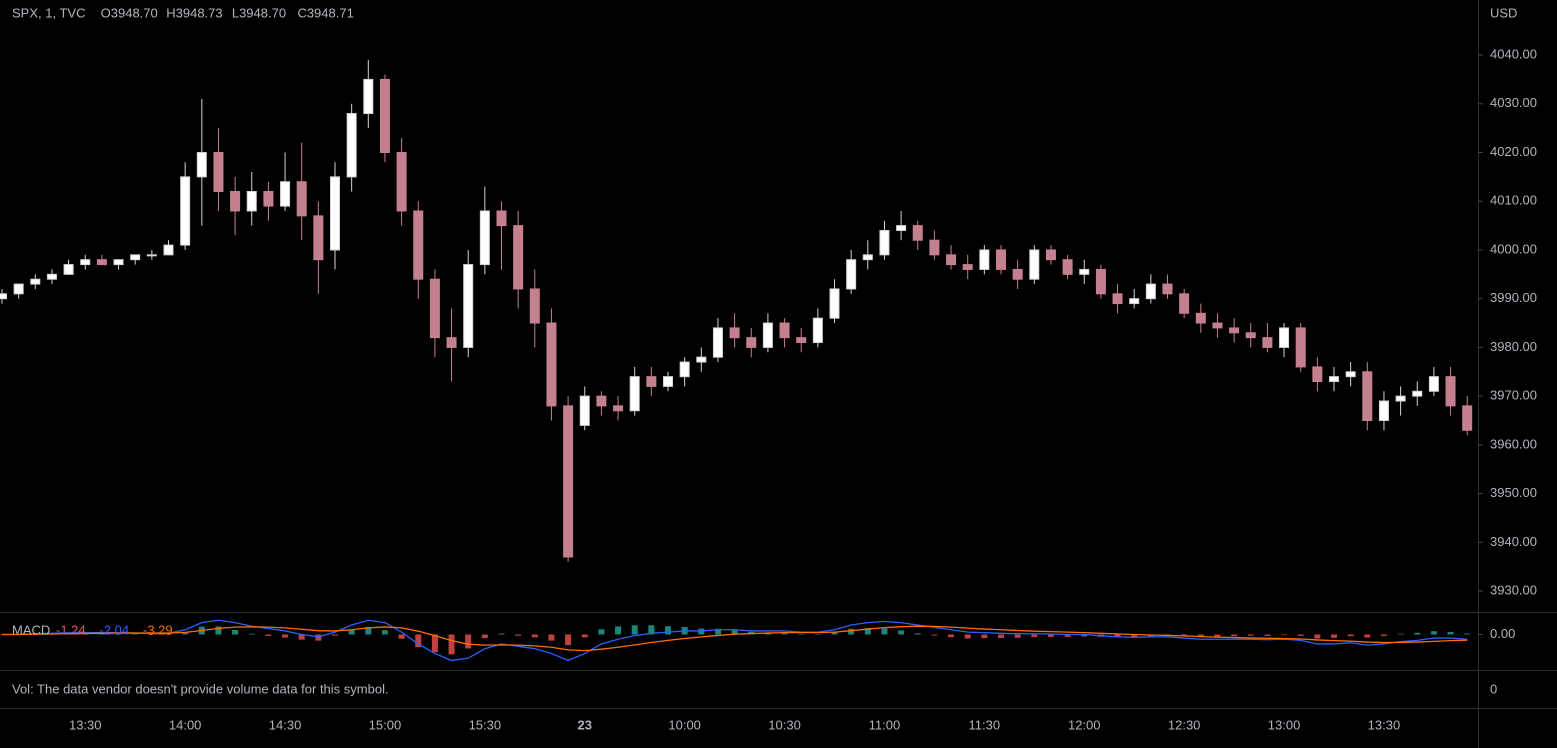  Describe the element at coordinates (1384, 724) in the screenshot. I see `time-label: 13:30` at that location.